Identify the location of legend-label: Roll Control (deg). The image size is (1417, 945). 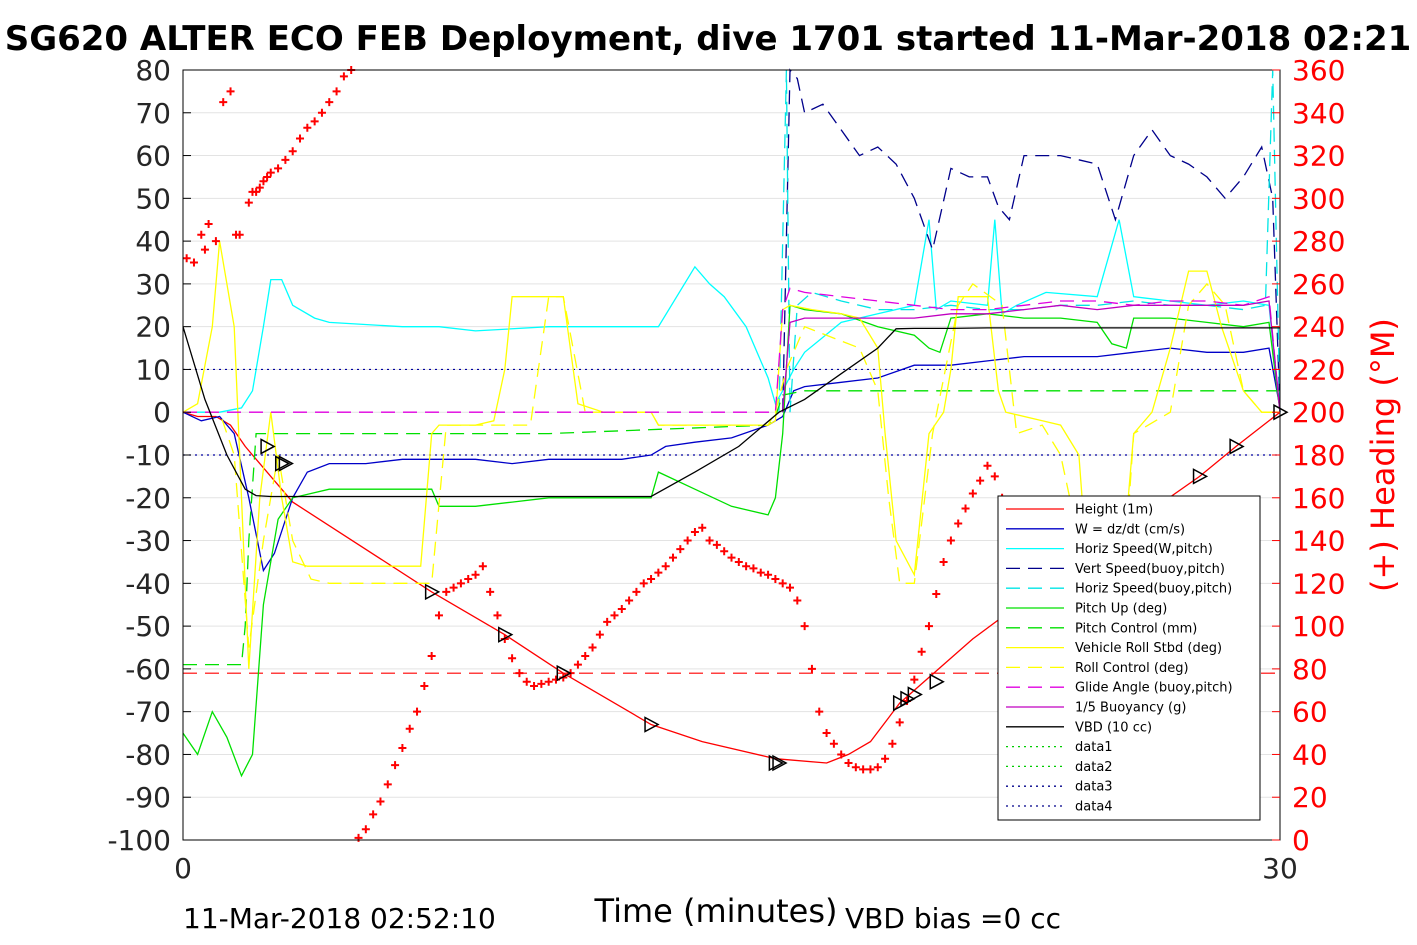
(1132, 668).